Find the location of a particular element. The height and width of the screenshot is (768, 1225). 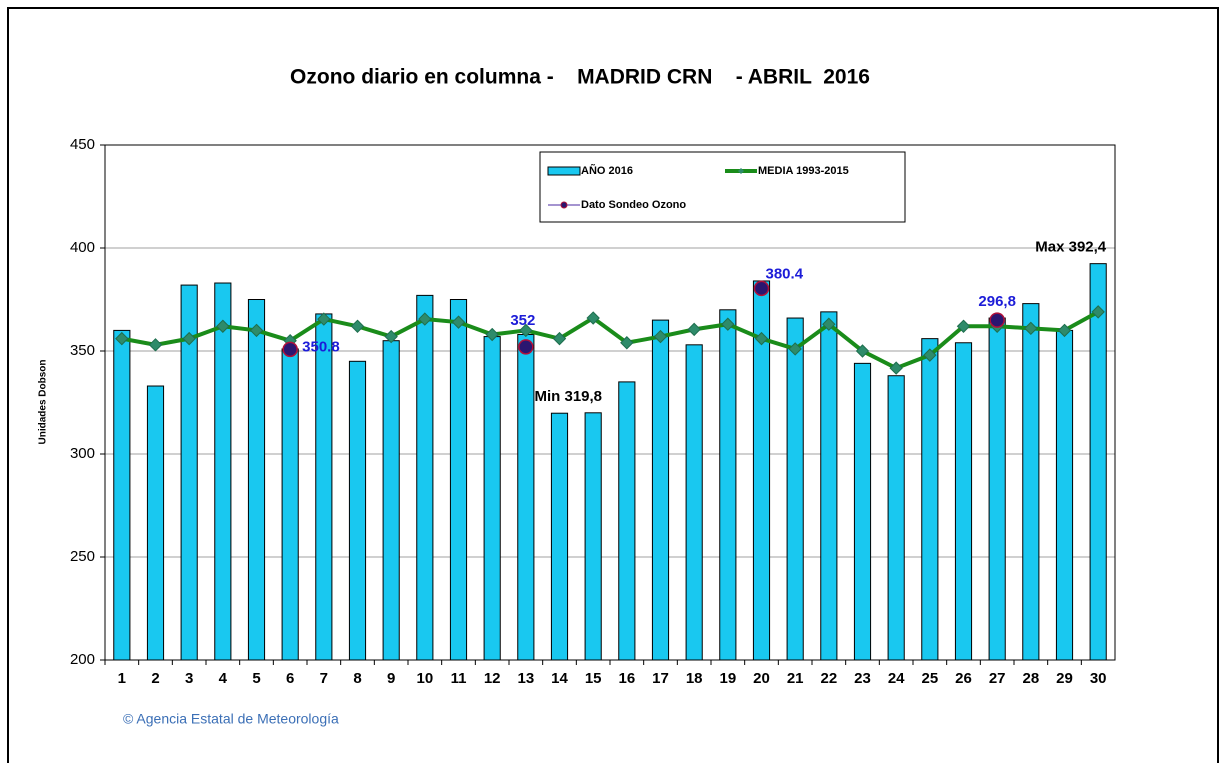

x-tick-label: 17 is located at coordinates (660, 678).